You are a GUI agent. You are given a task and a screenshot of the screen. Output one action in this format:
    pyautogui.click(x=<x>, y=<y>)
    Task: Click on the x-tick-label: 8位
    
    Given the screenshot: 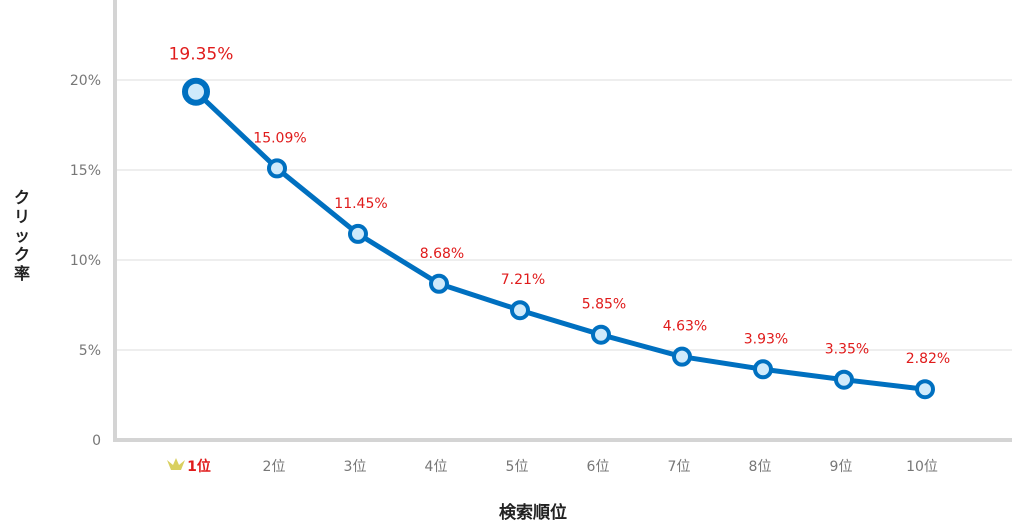 What is the action you would take?
    pyautogui.click(x=760, y=467)
    